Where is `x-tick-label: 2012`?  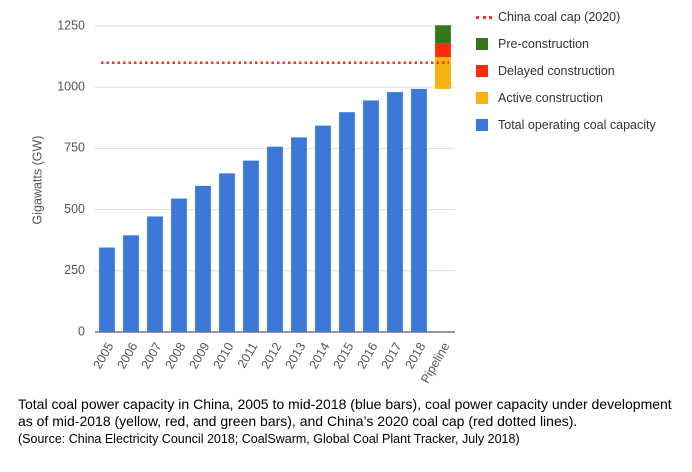
x-tick-label: 2012 is located at coordinates (271, 355).